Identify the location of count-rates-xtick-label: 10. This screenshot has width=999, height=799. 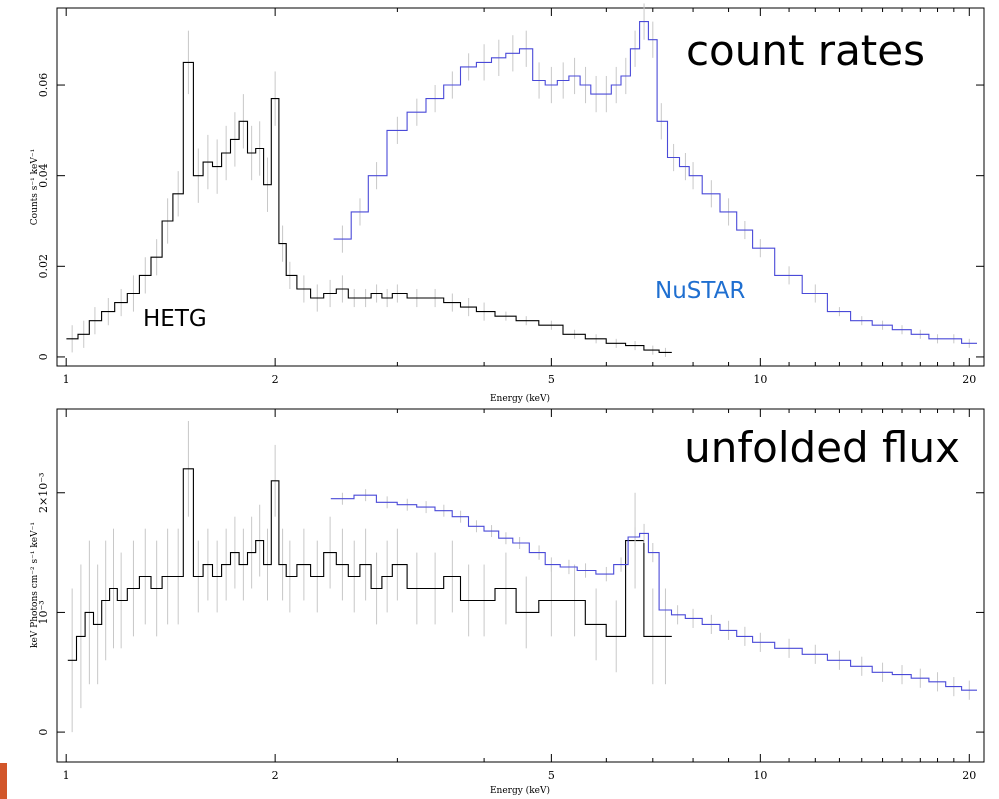
(760, 379).